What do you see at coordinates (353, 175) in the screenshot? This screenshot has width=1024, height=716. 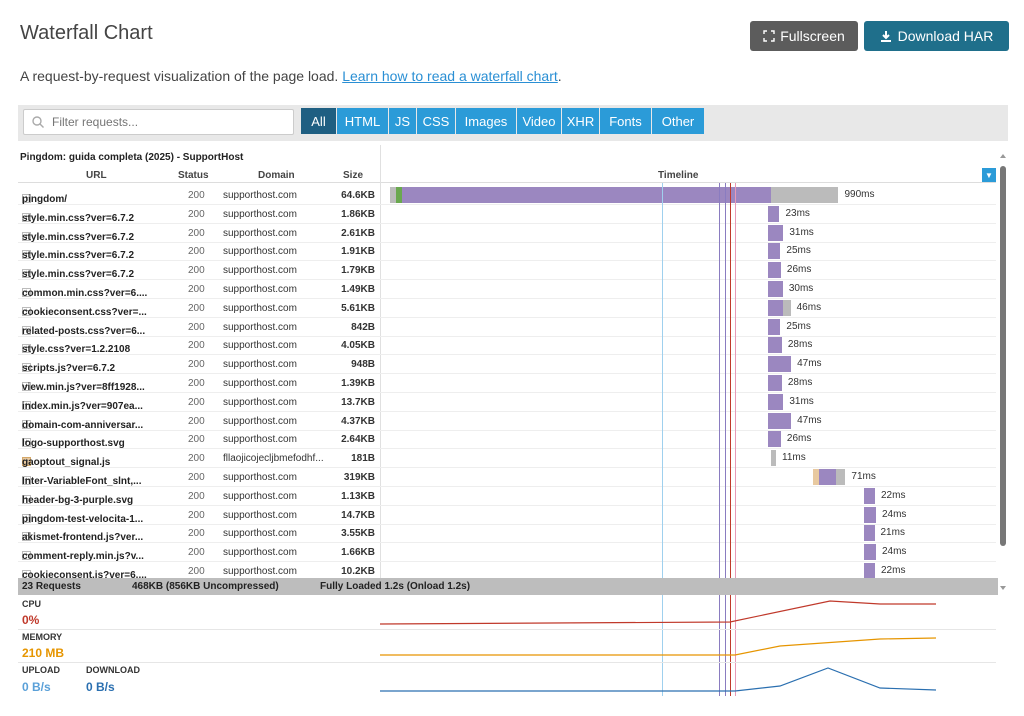 I see `col-size: Size` at bounding box center [353, 175].